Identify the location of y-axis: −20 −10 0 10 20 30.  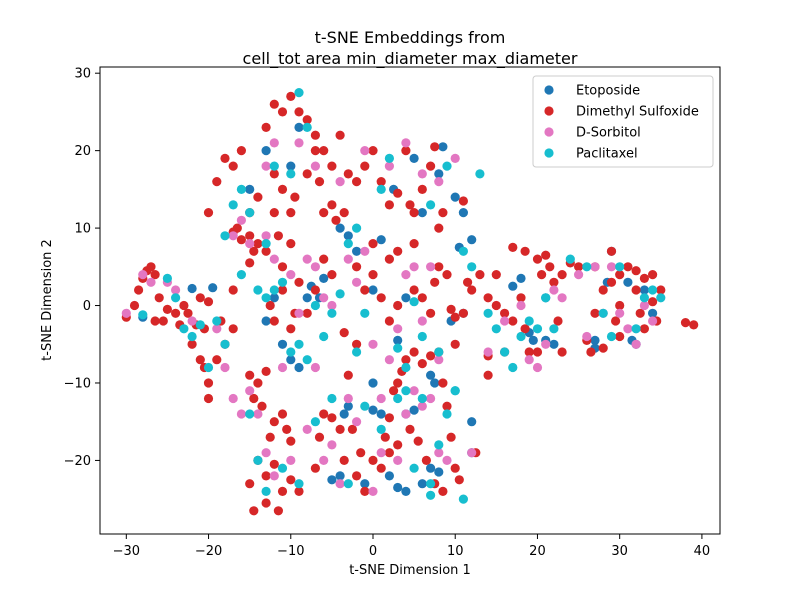
(82, 268).